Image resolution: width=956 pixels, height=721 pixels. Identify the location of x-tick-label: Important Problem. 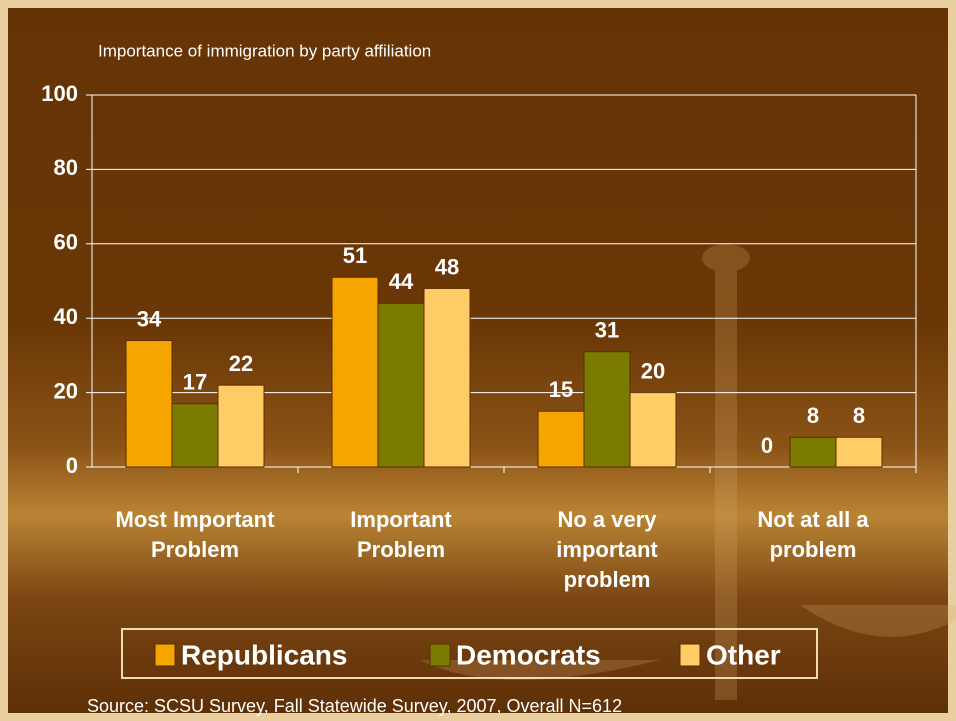
(401, 534).